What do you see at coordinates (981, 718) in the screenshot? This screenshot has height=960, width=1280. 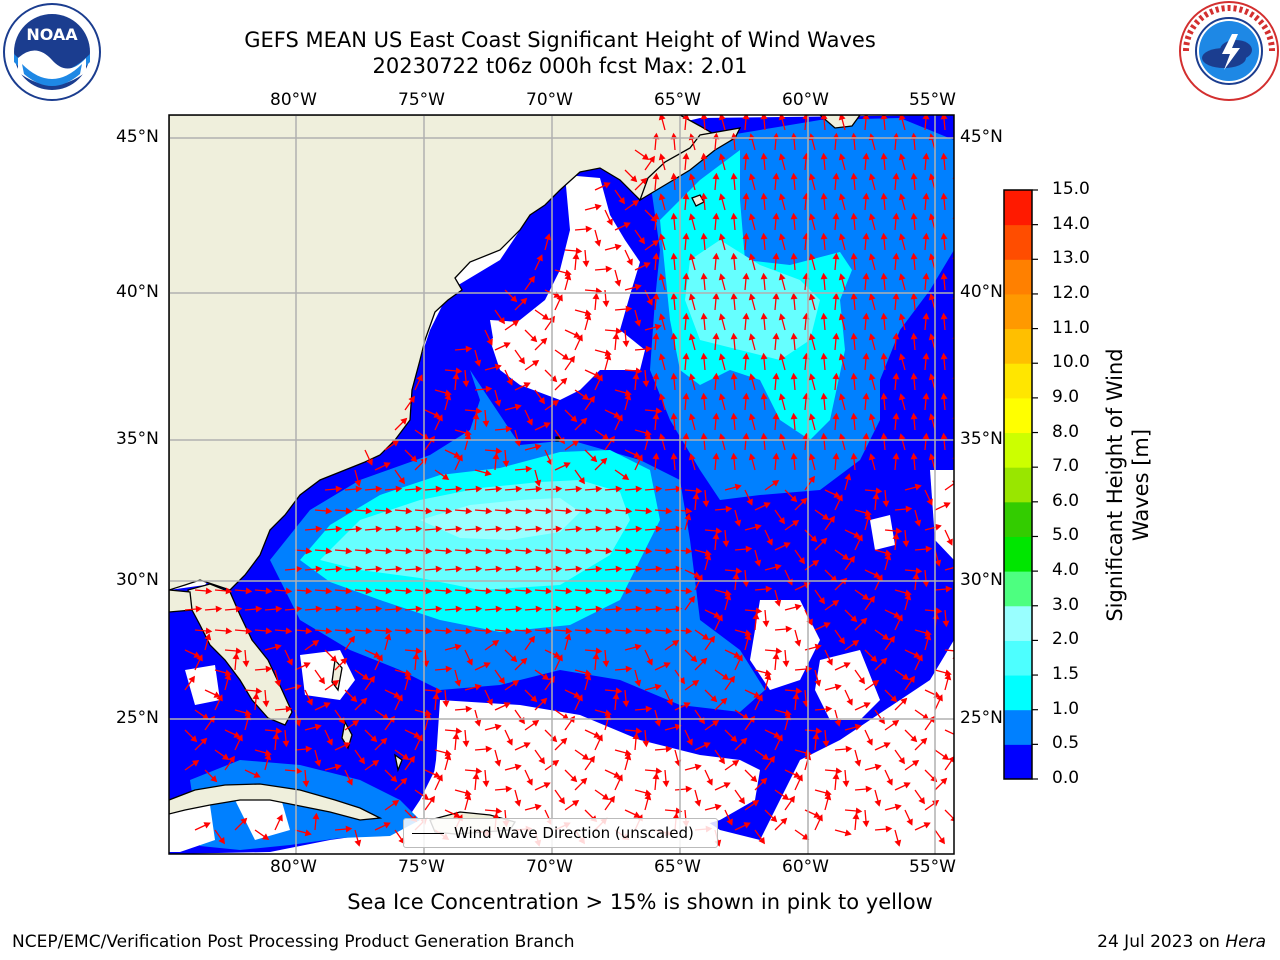 I see `lat-label-right: 25°N` at bounding box center [981, 718].